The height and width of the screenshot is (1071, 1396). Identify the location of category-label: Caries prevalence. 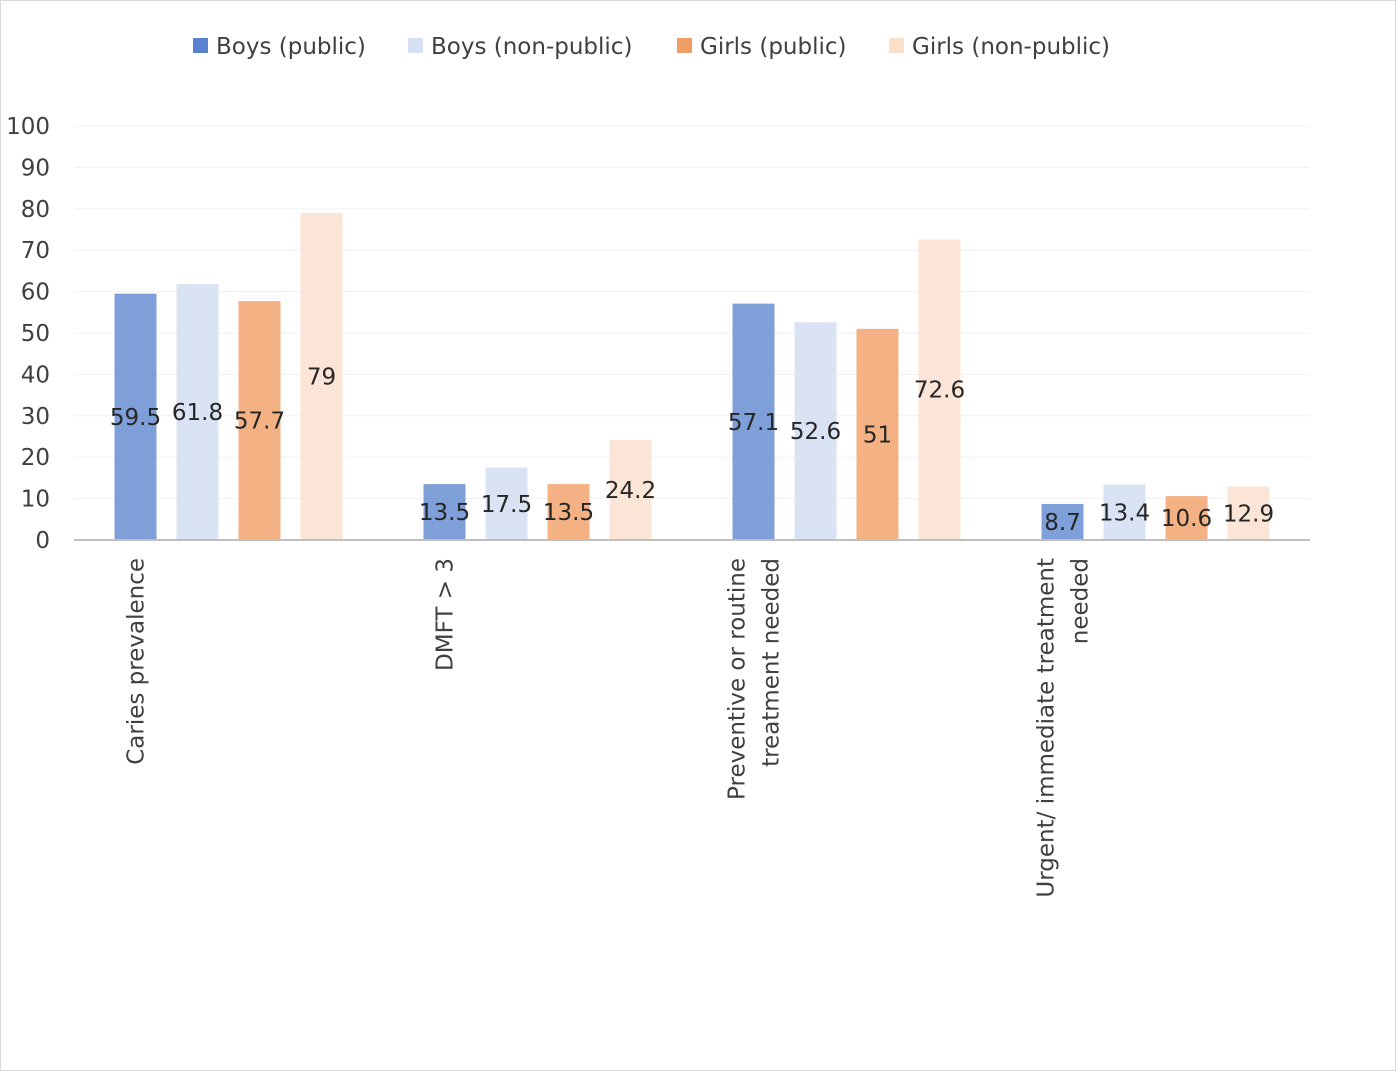
(137, 661).